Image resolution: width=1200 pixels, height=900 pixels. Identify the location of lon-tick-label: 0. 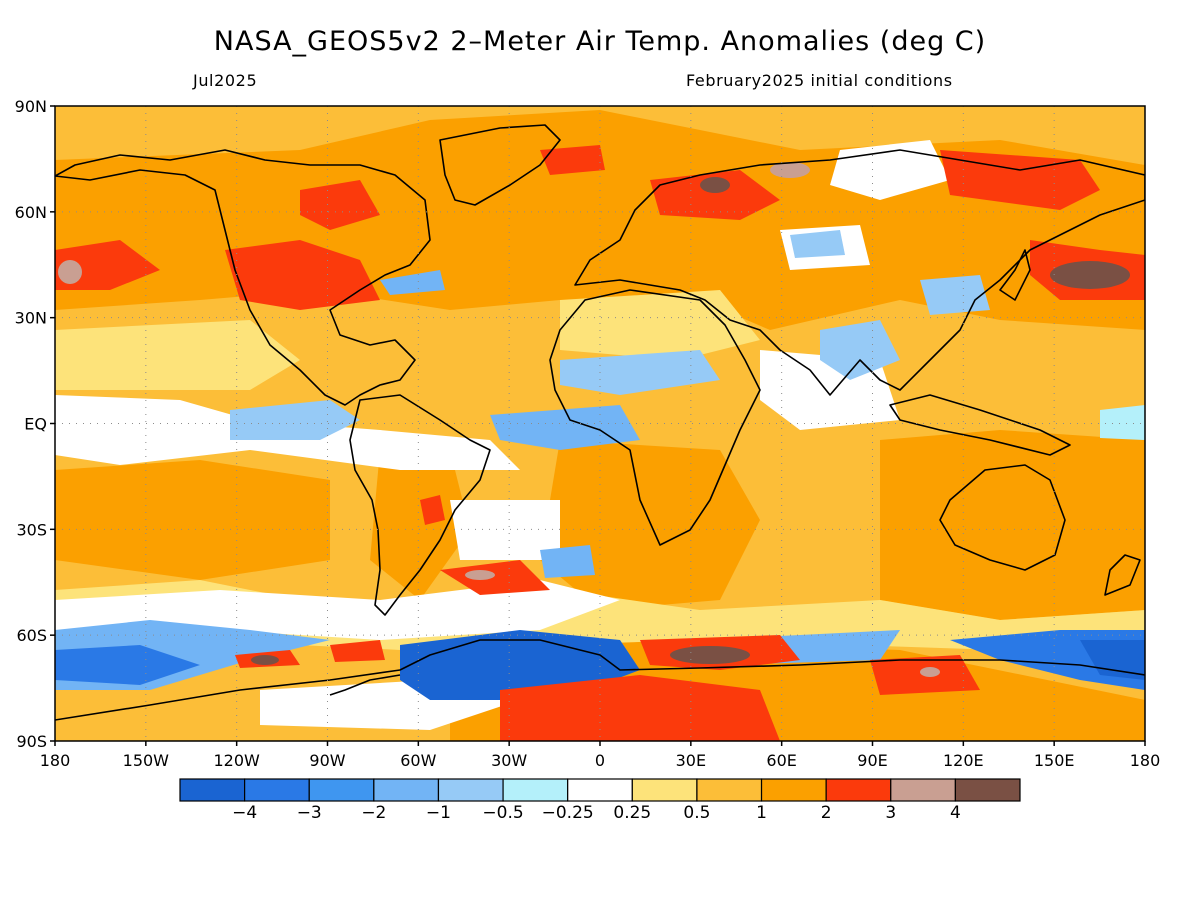
(600, 760).